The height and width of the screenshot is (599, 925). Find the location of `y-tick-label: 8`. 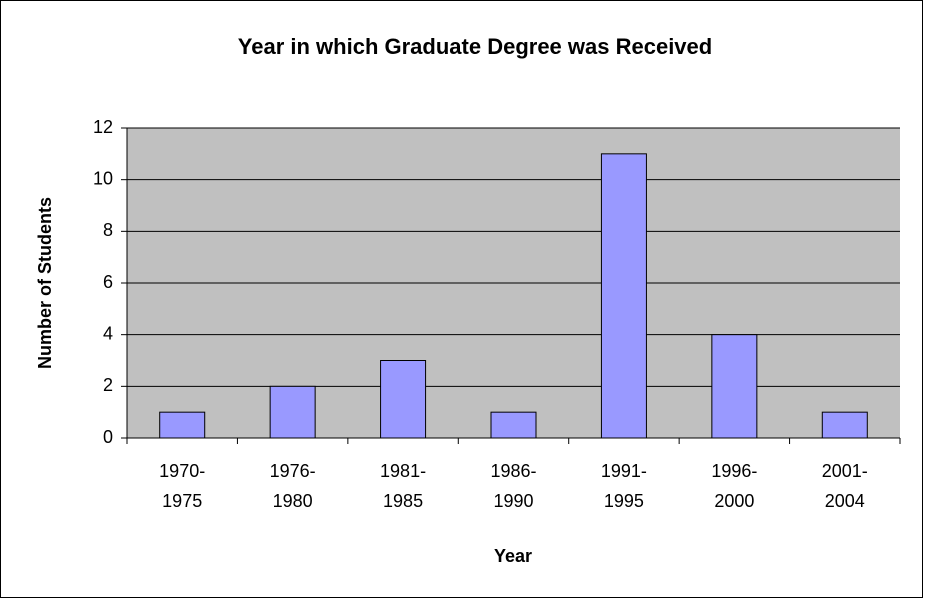

y-tick-label: 8 is located at coordinates (108, 230).